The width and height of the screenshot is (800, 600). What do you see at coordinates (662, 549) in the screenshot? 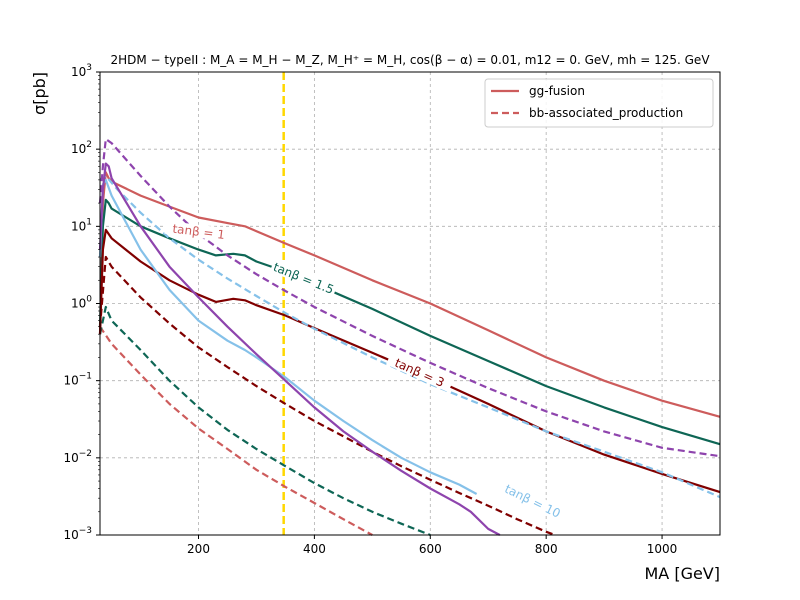
I see `x-tick-label: 1000` at bounding box center [662, 549].